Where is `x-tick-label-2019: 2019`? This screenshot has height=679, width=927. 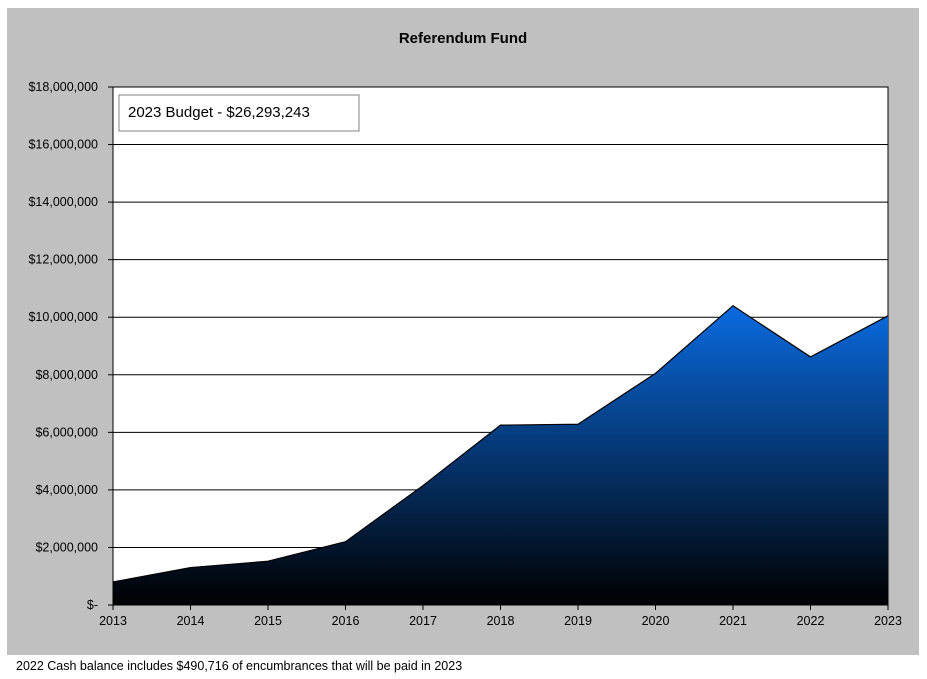 x-tick-label-2019: 2019 is located at coordinates (578, 621).